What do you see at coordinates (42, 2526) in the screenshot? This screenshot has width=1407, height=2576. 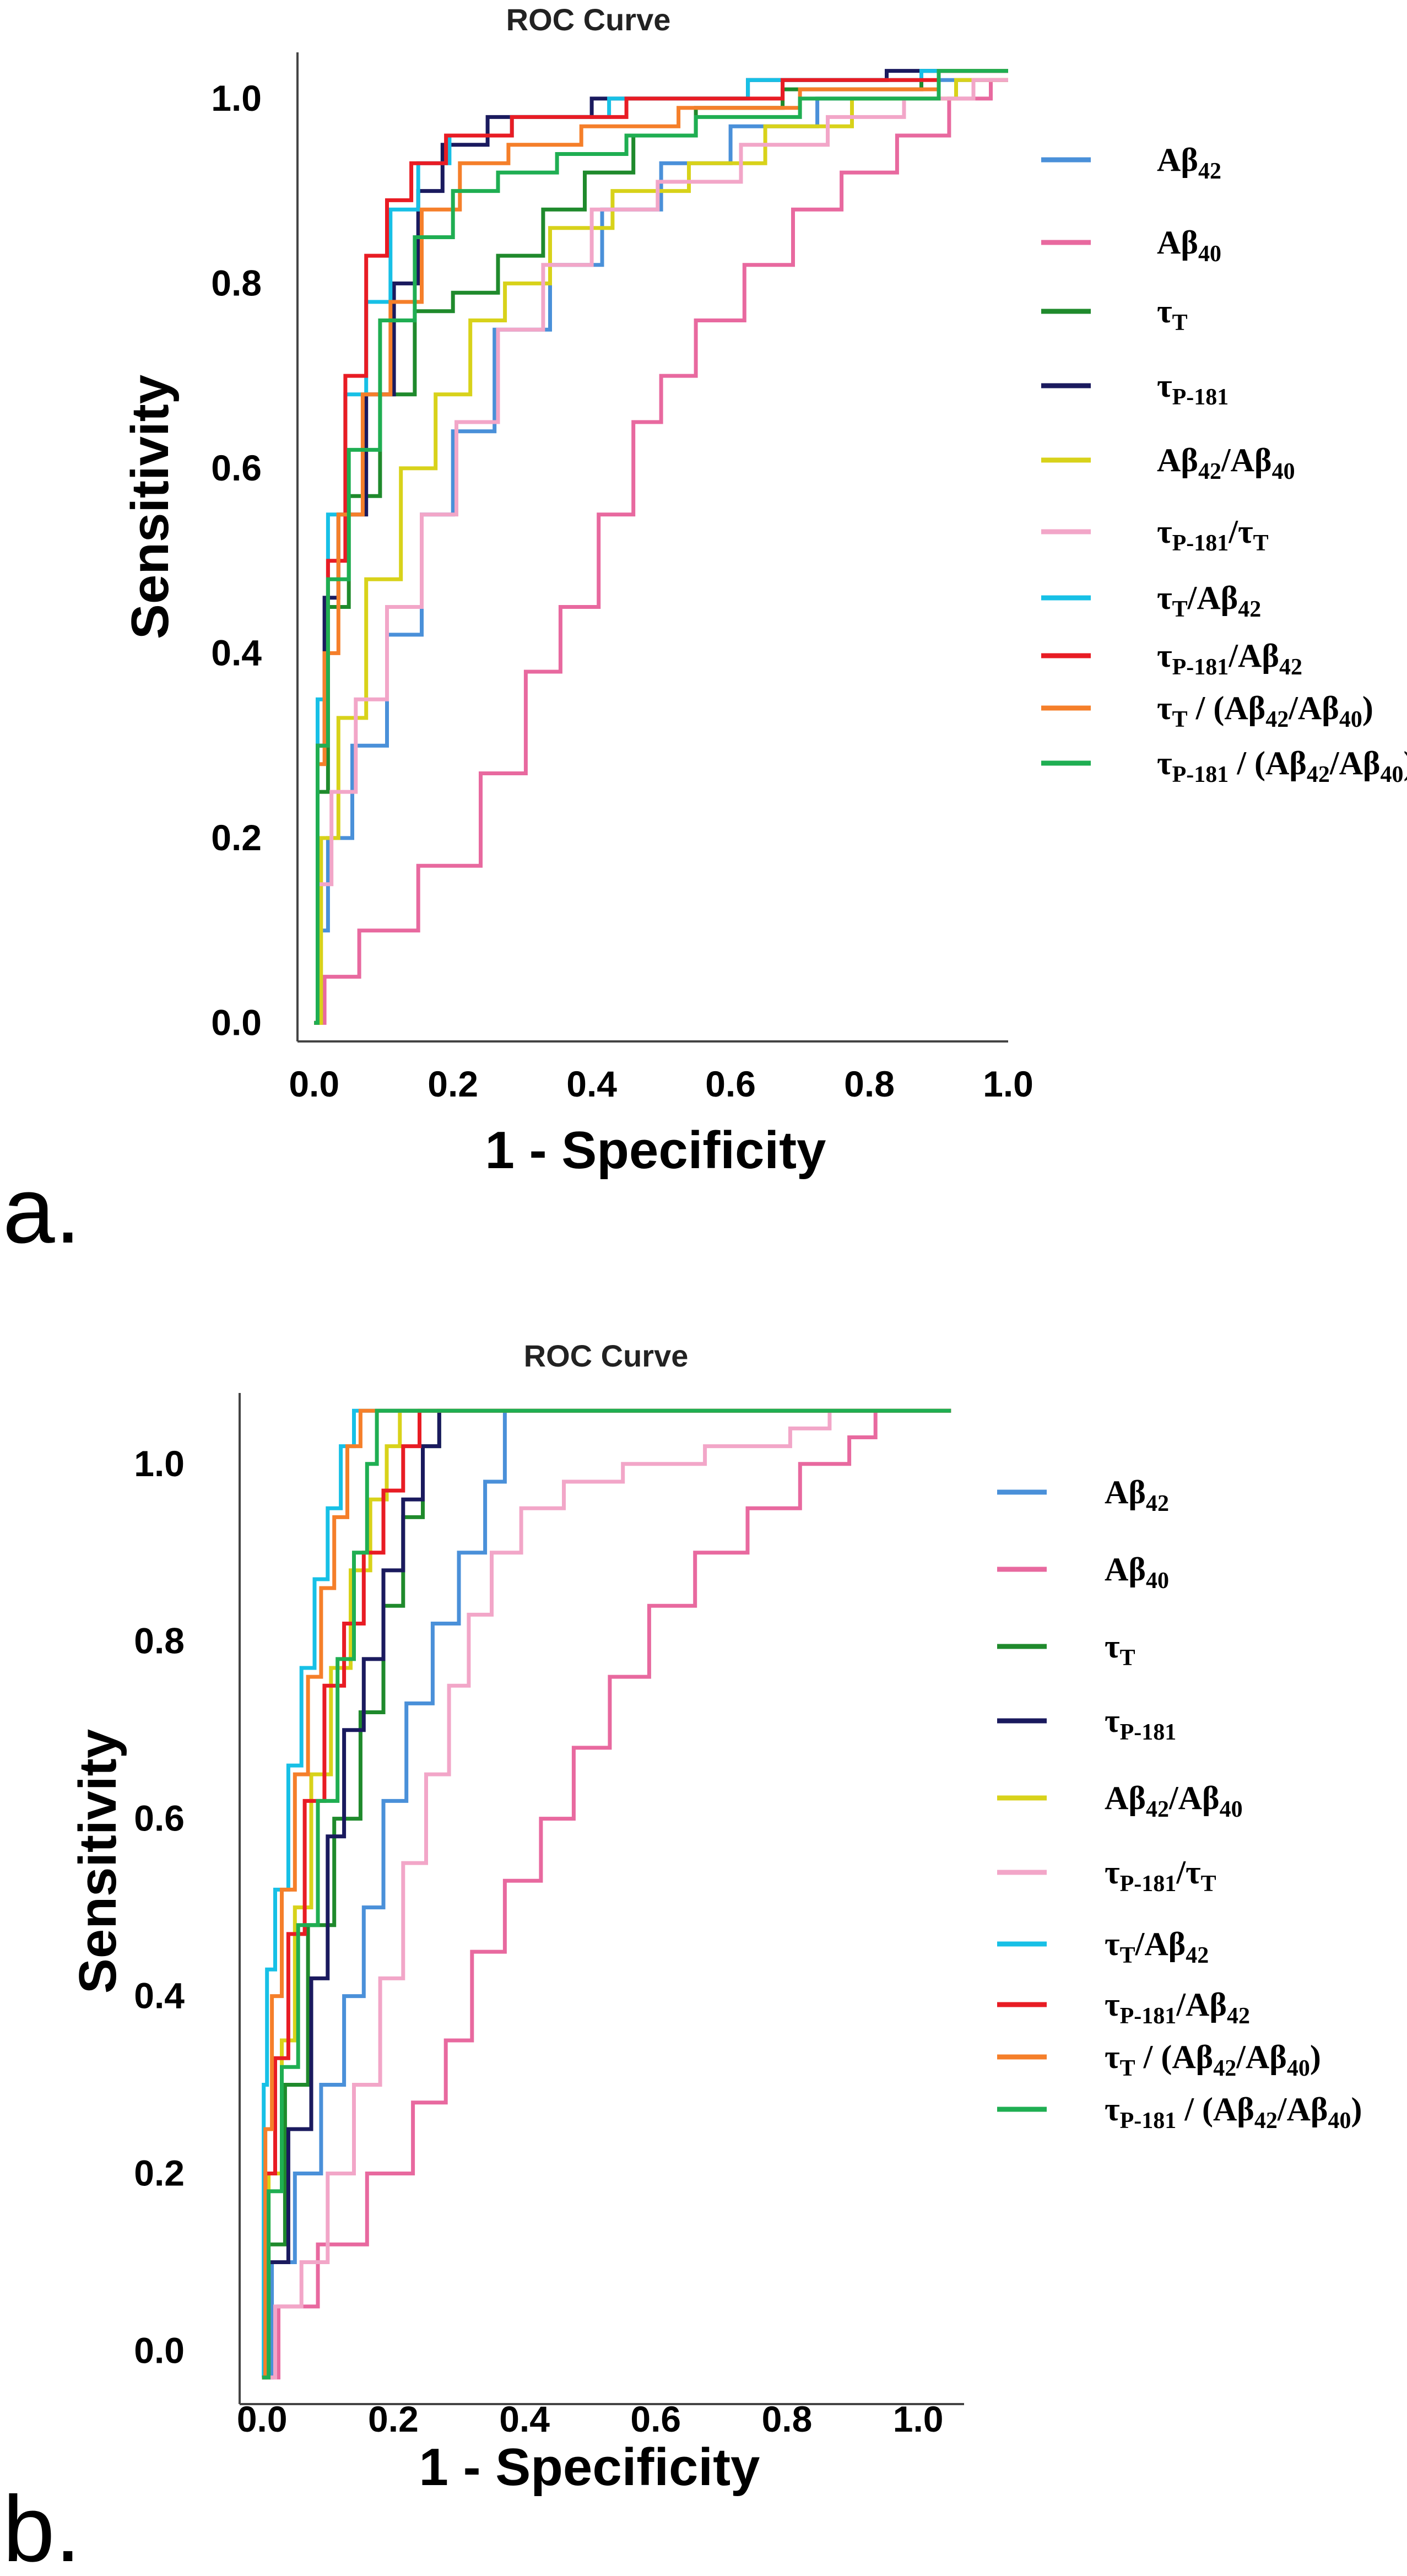 I see `panel-label: b.` at bounding box center [42, 2526].